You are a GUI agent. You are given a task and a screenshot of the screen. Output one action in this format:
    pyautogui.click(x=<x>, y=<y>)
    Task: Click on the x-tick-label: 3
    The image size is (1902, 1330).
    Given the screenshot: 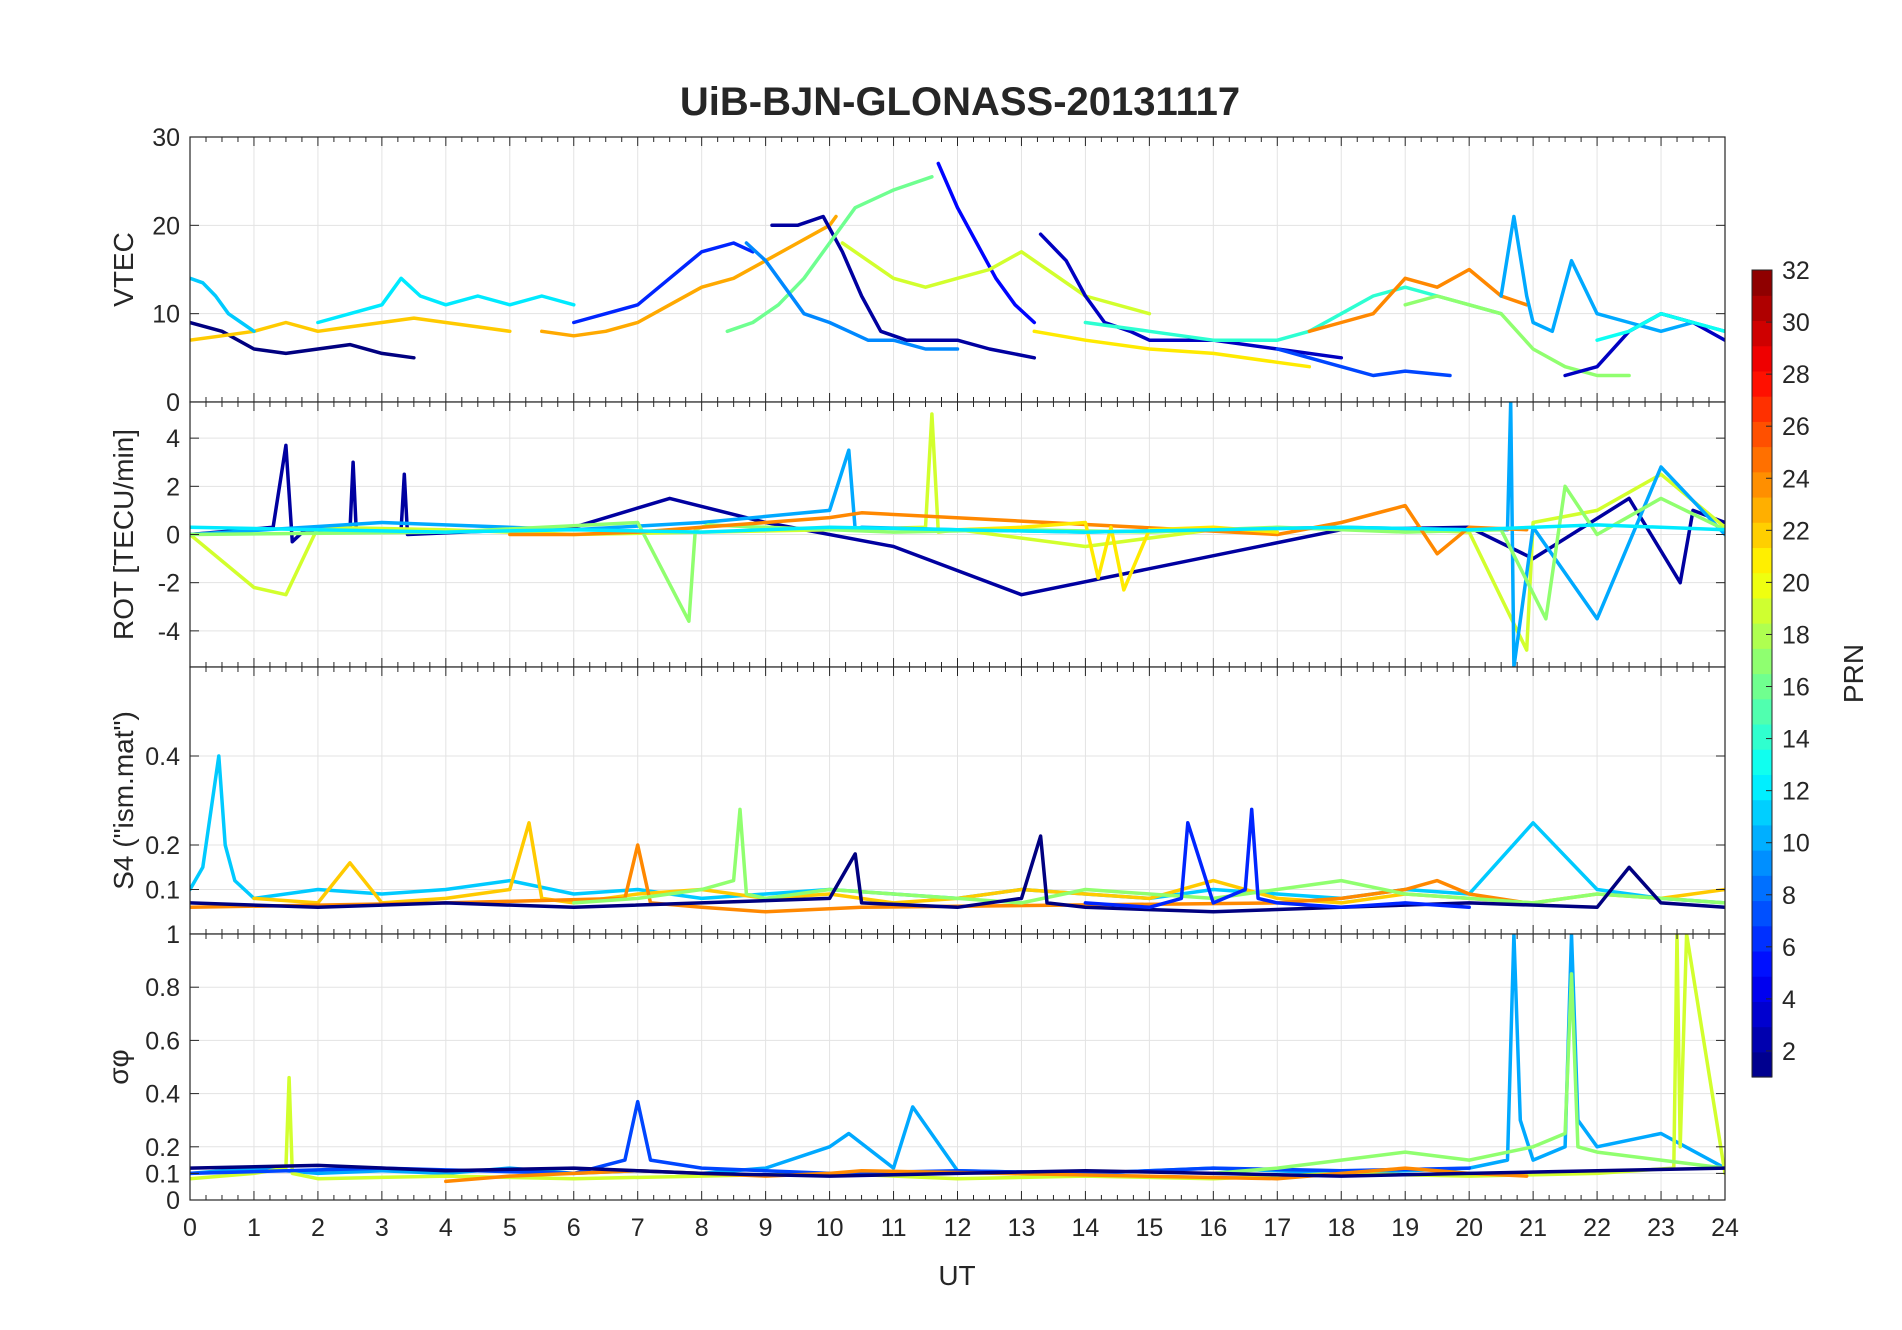 What is the action you would take?
    pyautogui.click(x=382, y=1228)
    